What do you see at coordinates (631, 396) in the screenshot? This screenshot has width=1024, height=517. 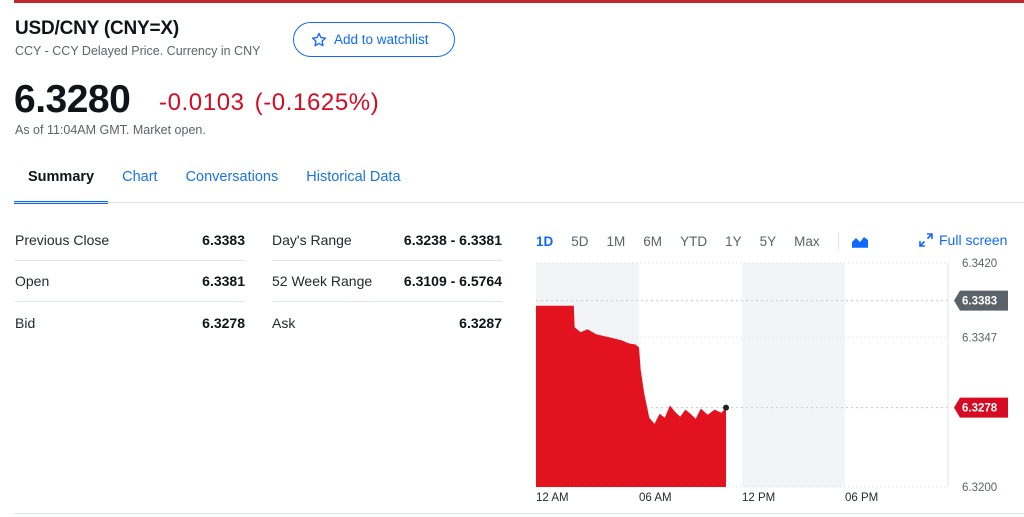 I see `chart-area-series` at bounding box center [631, 396].